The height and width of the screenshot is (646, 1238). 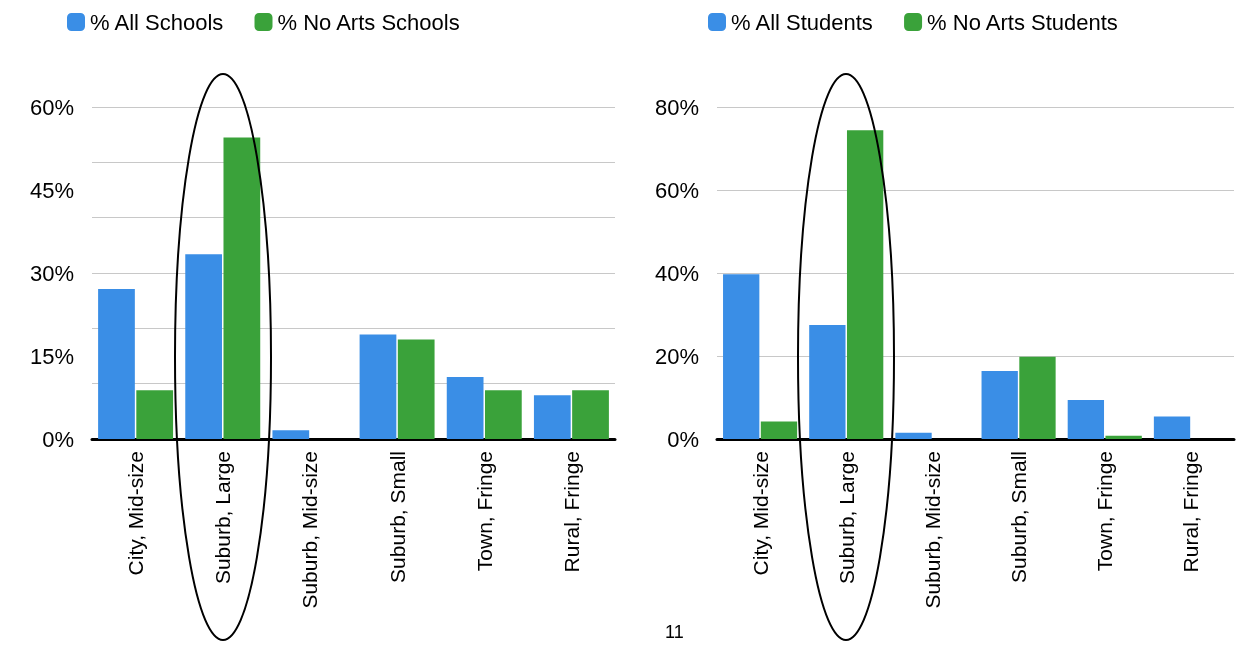 What do you see at coordinates (676, 107) in the screenshot?
I see `y-tick-label: 80%` at bounding box center [676, 107].